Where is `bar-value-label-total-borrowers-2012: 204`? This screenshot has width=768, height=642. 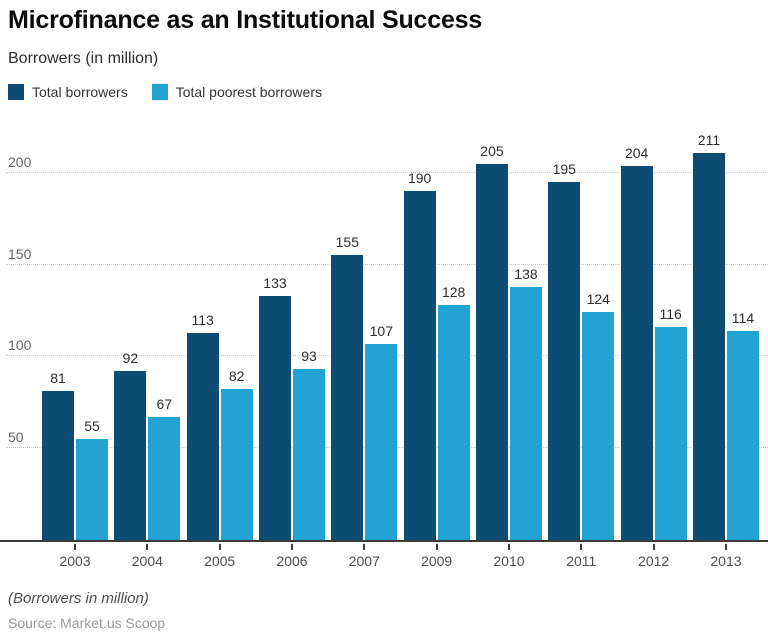
bar-value-label-total-borrowers-2012: 204 is located at coordinates (636, 152).